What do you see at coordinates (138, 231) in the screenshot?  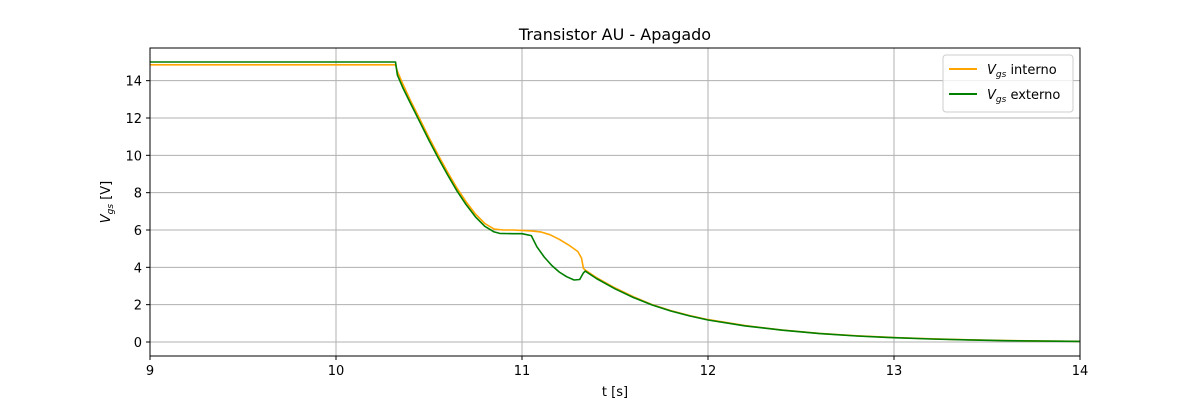 I see `y-tick-label: 6` at bounding box center [138, 231].